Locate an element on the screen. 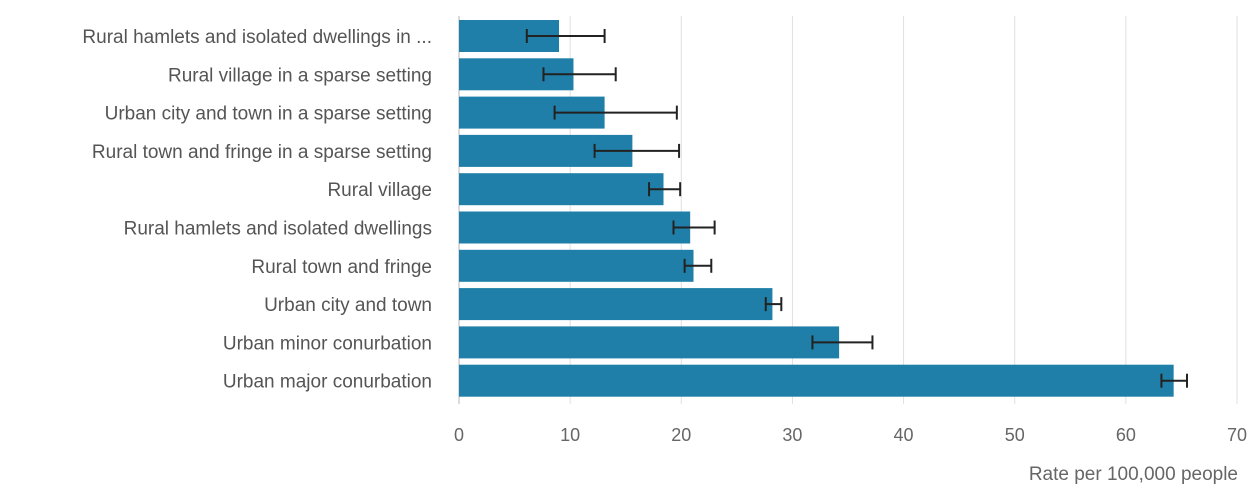  category-label: Rural village in a sparse setting is located at coordinates (300, 75).